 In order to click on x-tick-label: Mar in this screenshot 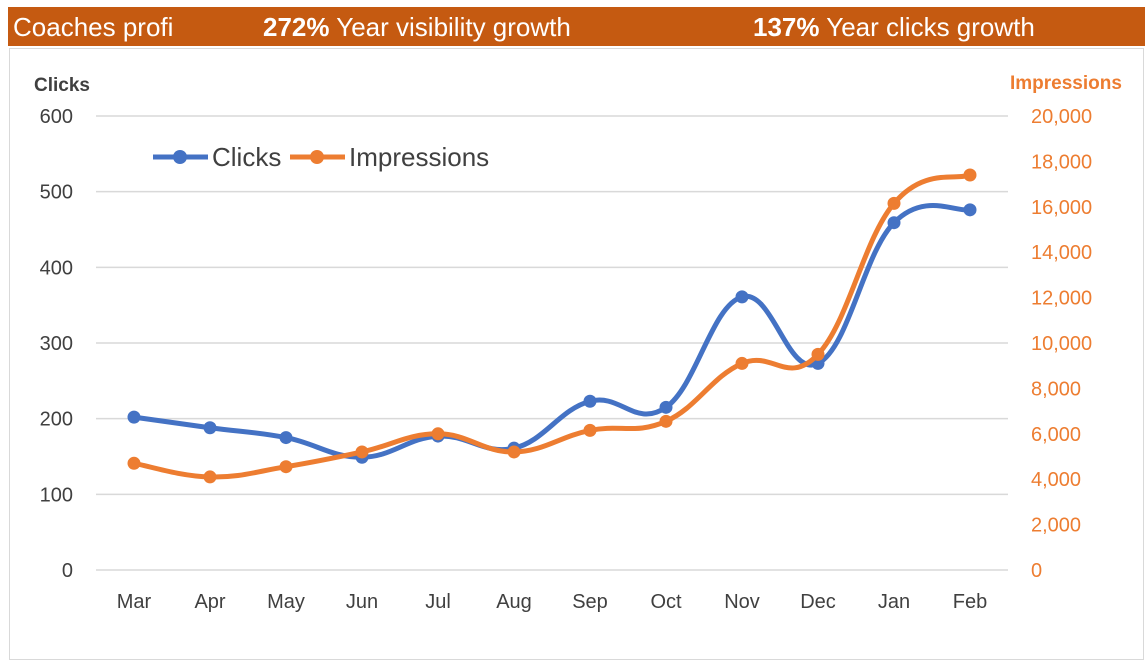, I will do `click(134, 602)`.